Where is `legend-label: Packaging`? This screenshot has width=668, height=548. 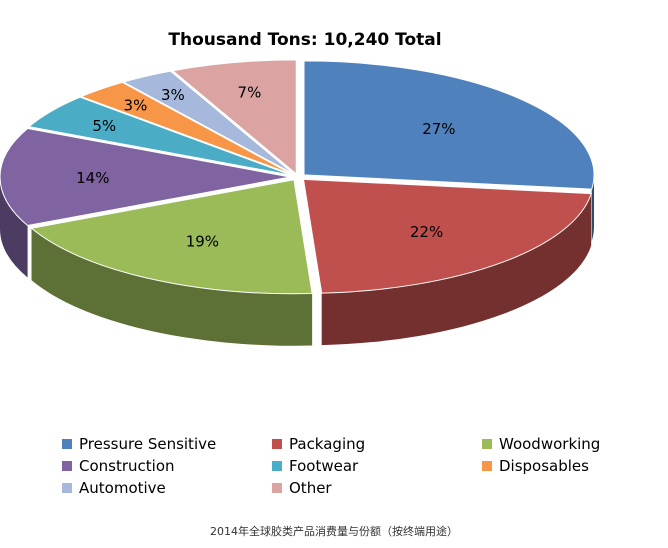
legend-label: Packaging is located at coordinates (327, 444).